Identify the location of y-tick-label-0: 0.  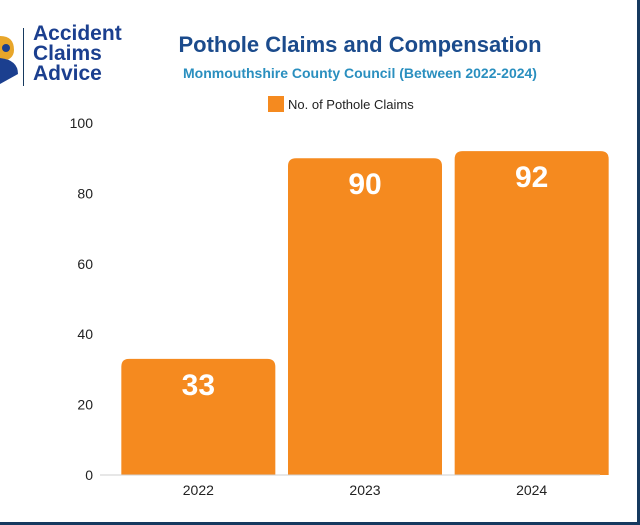
(89, 475).